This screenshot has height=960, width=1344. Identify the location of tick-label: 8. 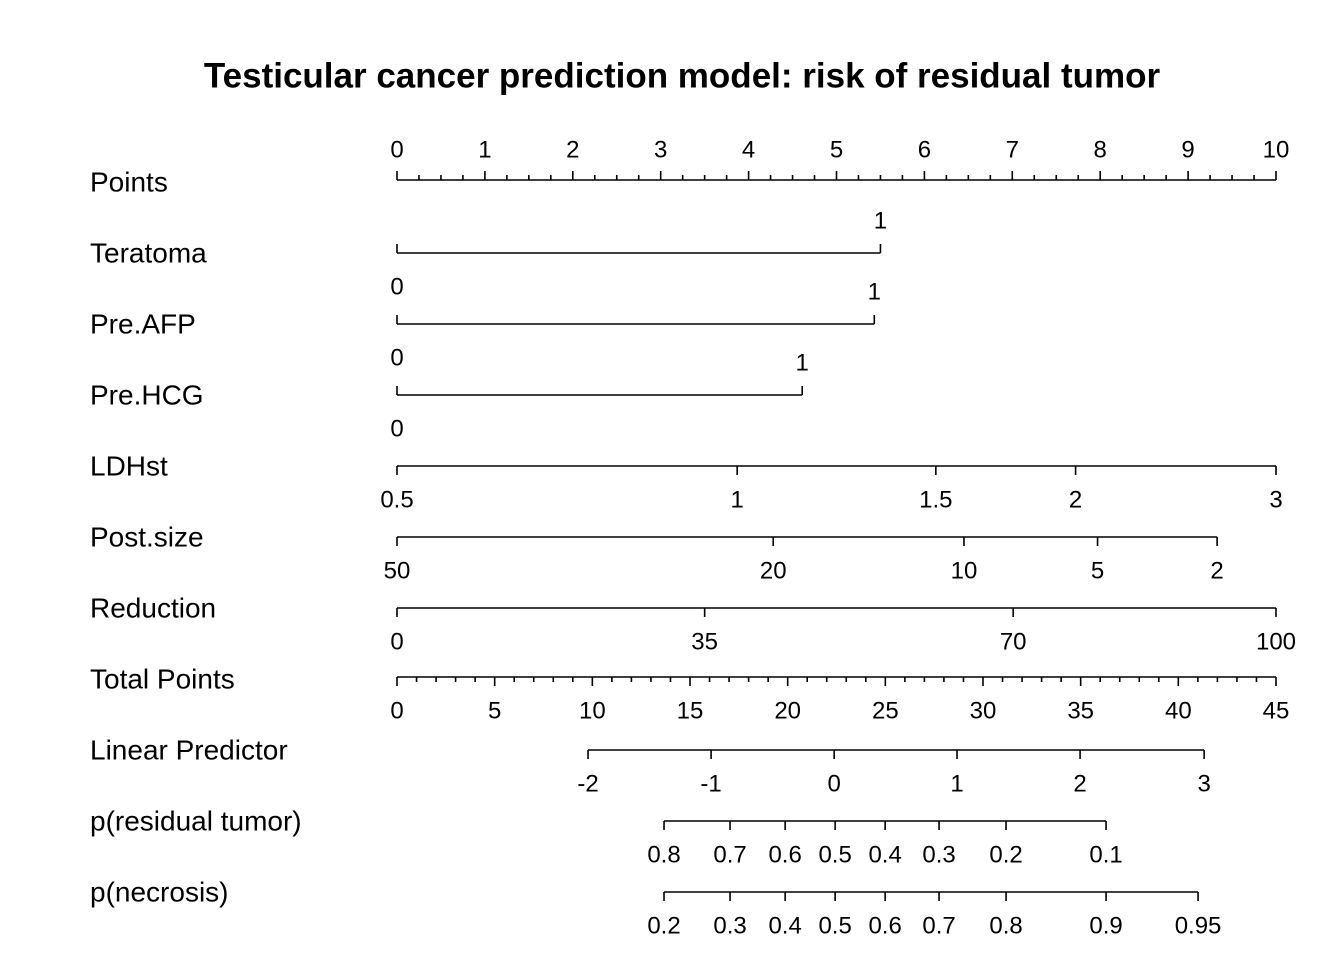
(1100, 149).